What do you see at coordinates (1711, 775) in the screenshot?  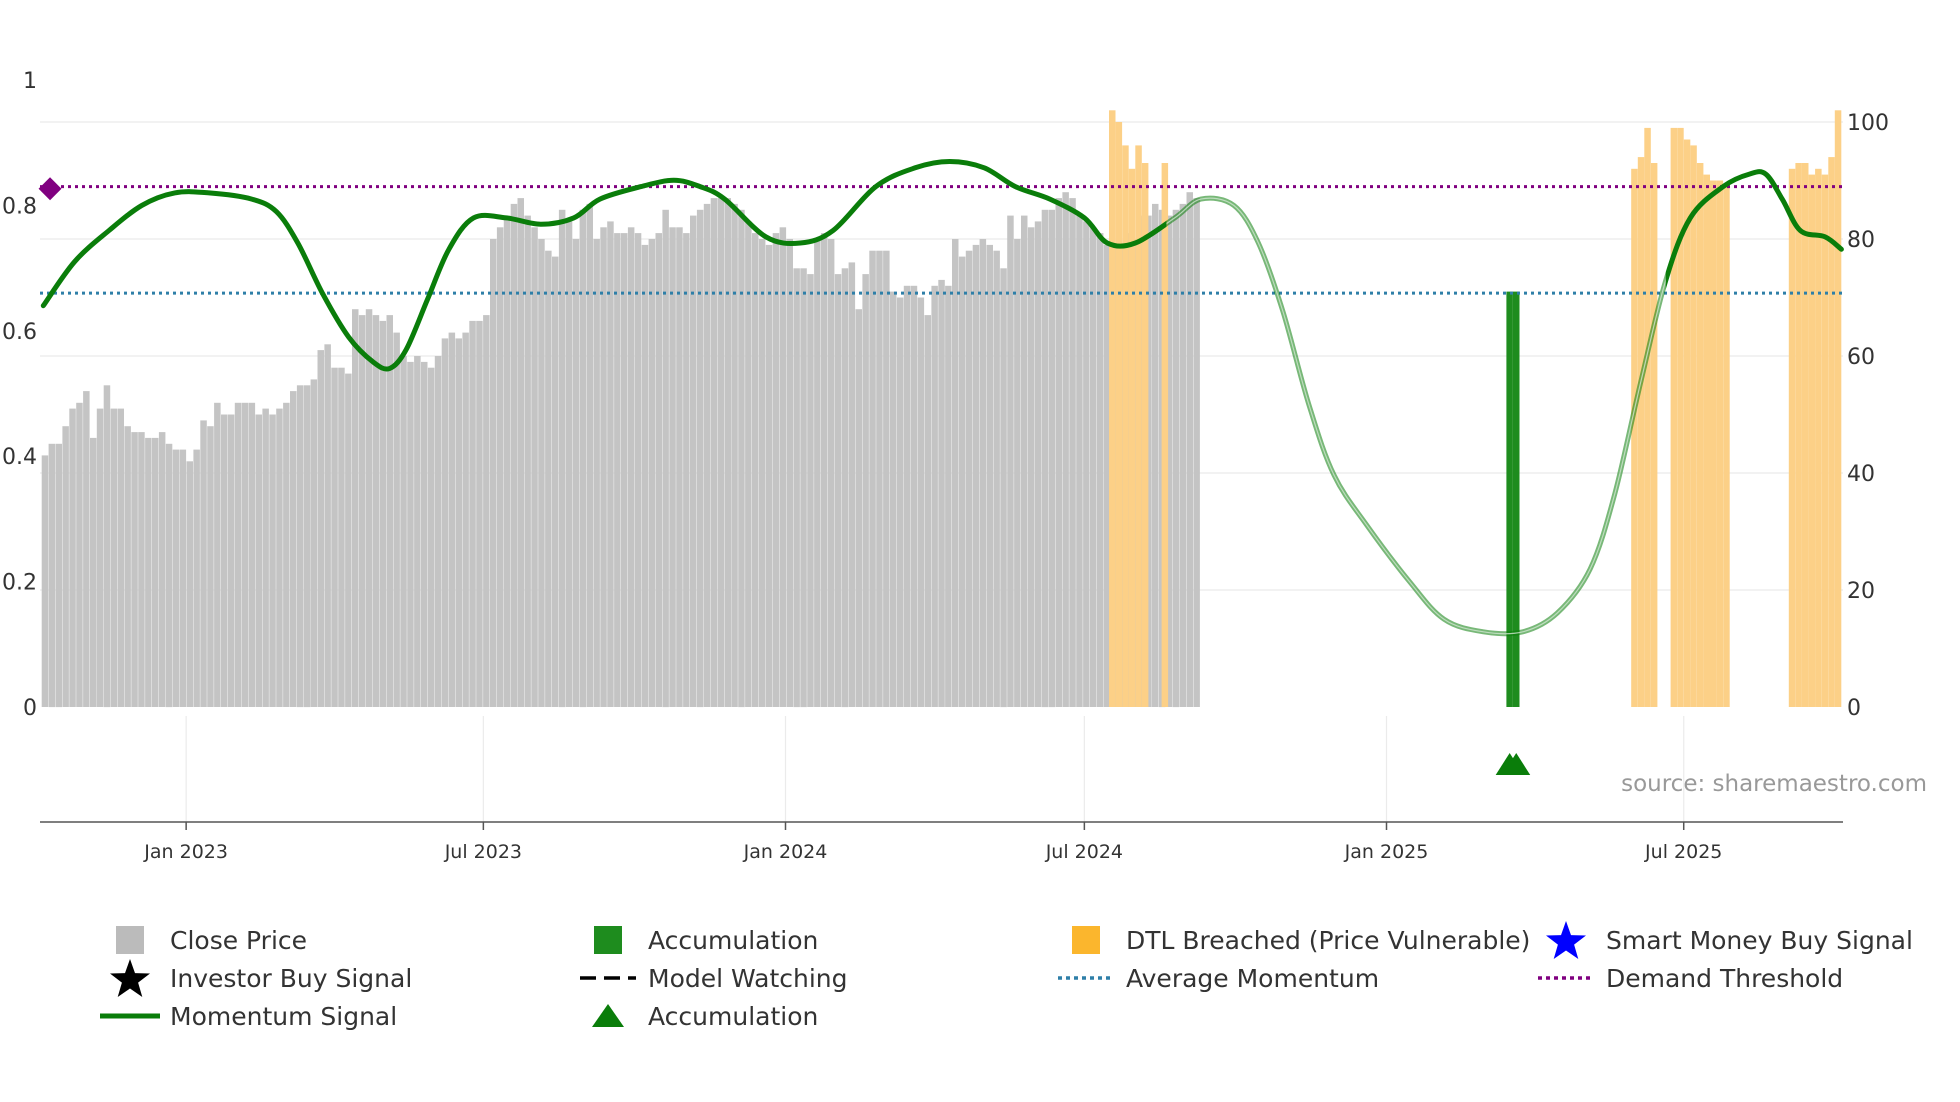 I see `signal-markers: source: sharemaestro.com` at bounding box center [1711, 775].